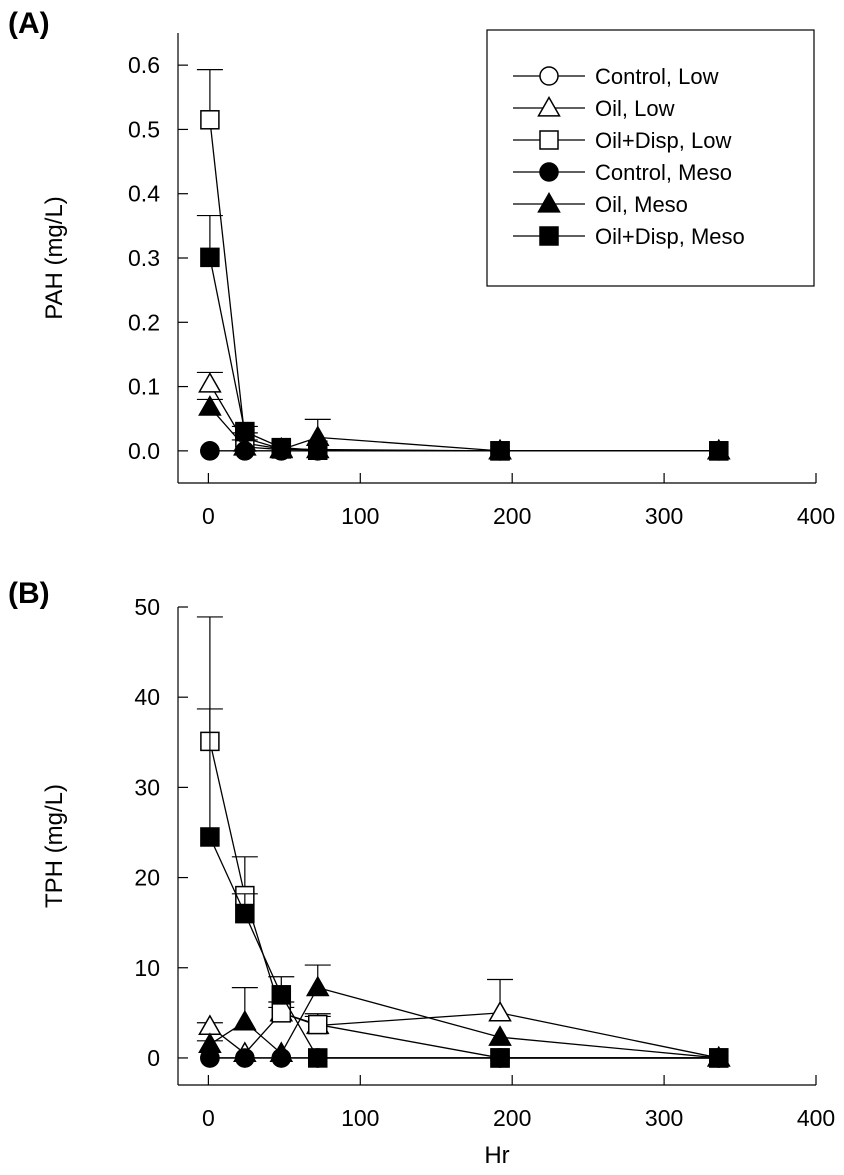  Describe the element at coordinates (144, 258) in the screenshot. I see `y-tick-label: 0.3` at that location.